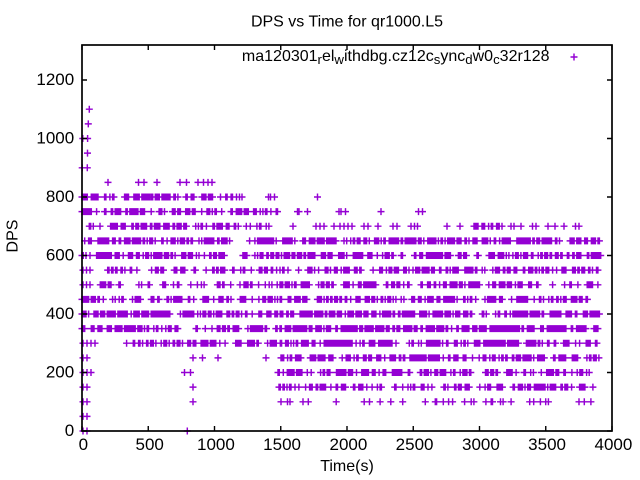 The width and height of the screenshot is (640, 480). What do you see at coordinates (415, 444) in the screenshot?
I see `svg-text: 2500` at bounding box center [415, 444].